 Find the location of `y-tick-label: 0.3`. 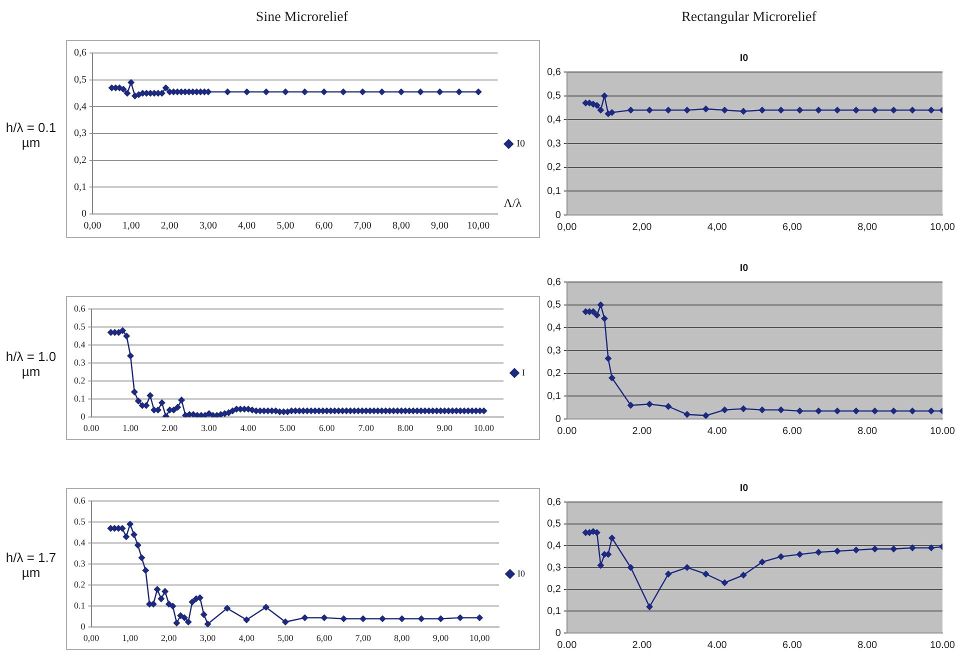

y-tick-label: 0.3 is located at coordinates (80, 563).